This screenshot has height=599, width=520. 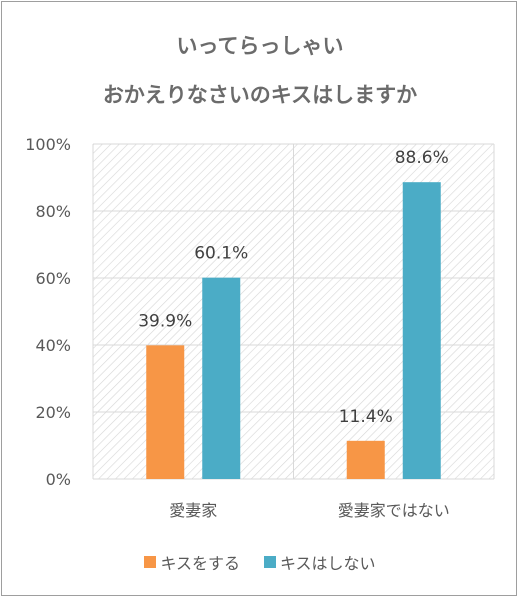 What do you see at coordinates (260, 562) in the screenshot?
I see `chart-legend: キスをする キスはしない` at bounding box center [260, 562].